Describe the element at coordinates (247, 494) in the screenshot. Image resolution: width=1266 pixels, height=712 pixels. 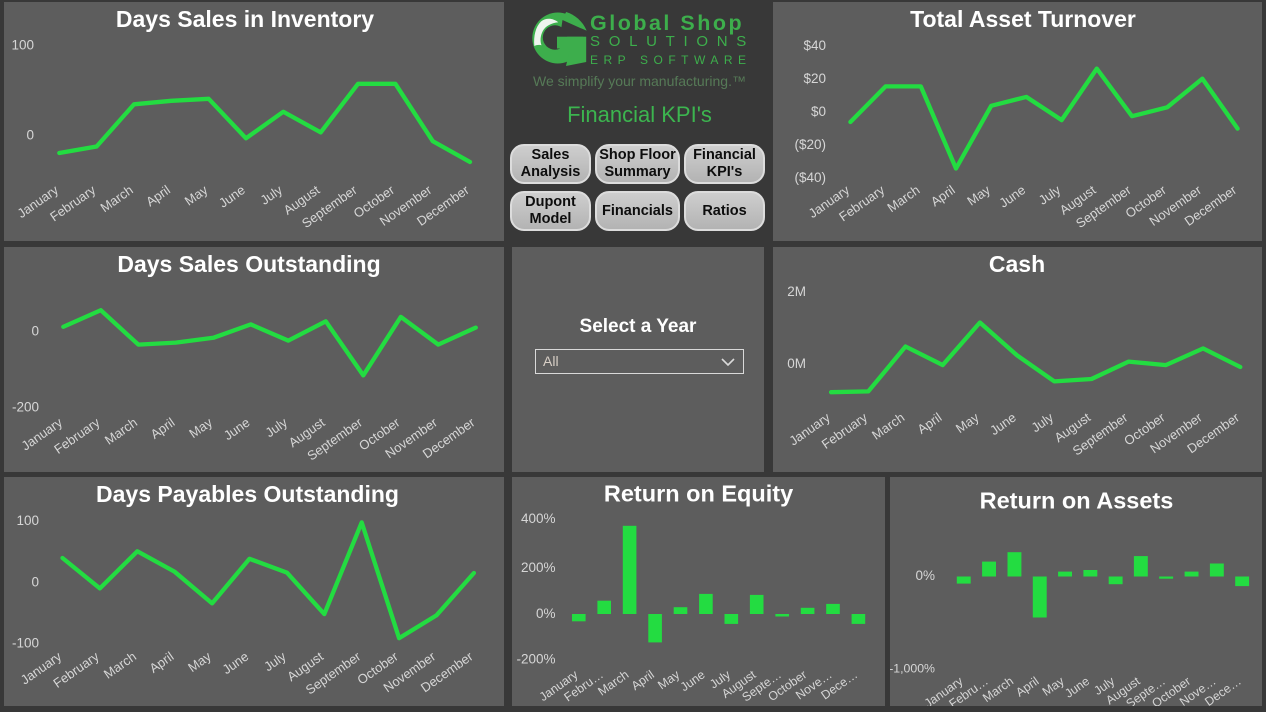
I see `svg-text: Days Payables Outstanding` at that location.